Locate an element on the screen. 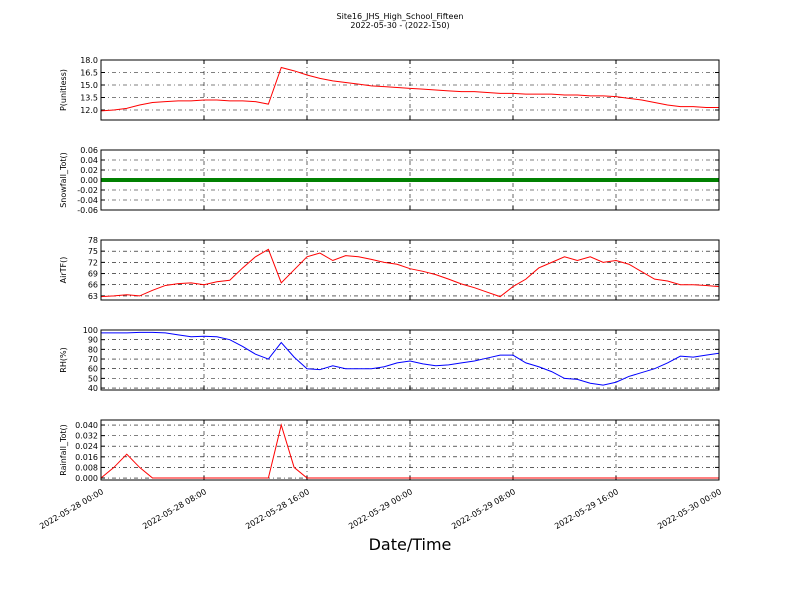 This screenshot has width=800, height=600. y-tick-label: 70 is located at coordinates (93, 359).